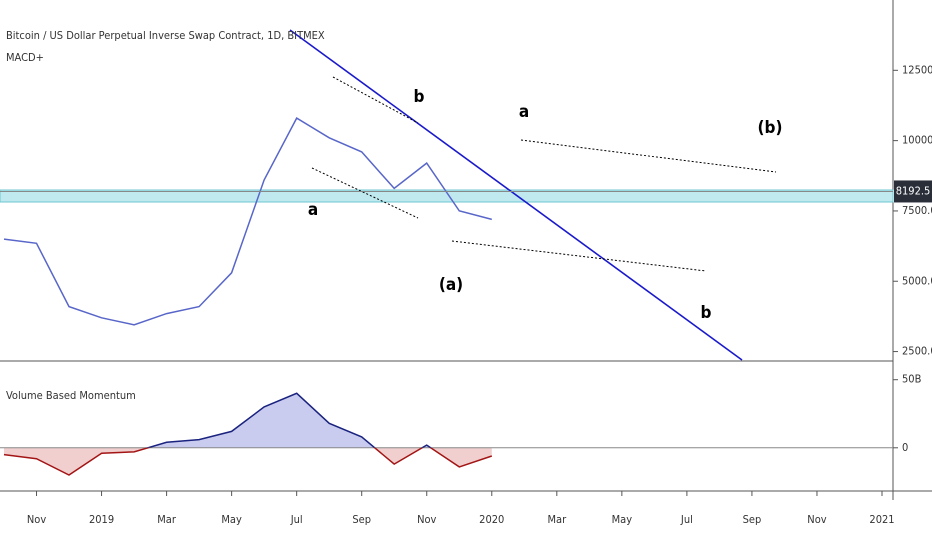  What do you see at coordinates (881, 519) in the screenshot?
I see `x-tick-label: 2021` at bounding box center [881, 519].